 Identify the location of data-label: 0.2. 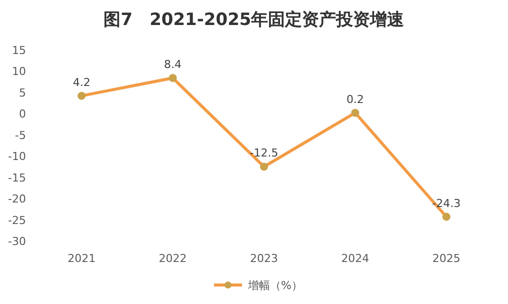
(355, 99).